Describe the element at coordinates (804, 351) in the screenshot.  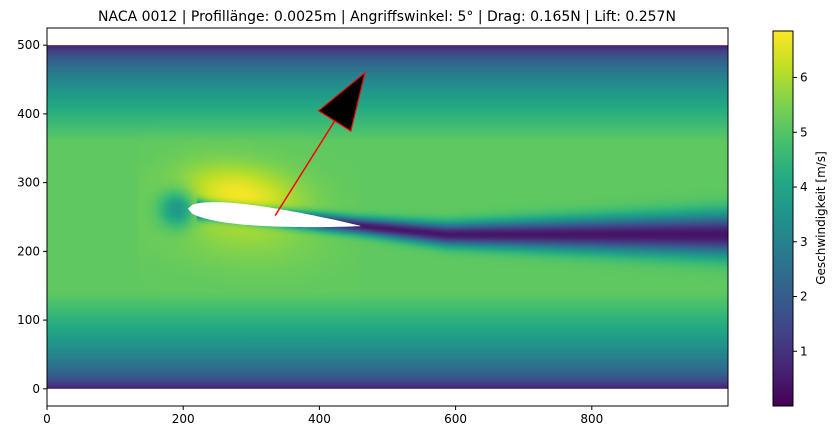
I see `colorbar-tick-label: 1` at that location.